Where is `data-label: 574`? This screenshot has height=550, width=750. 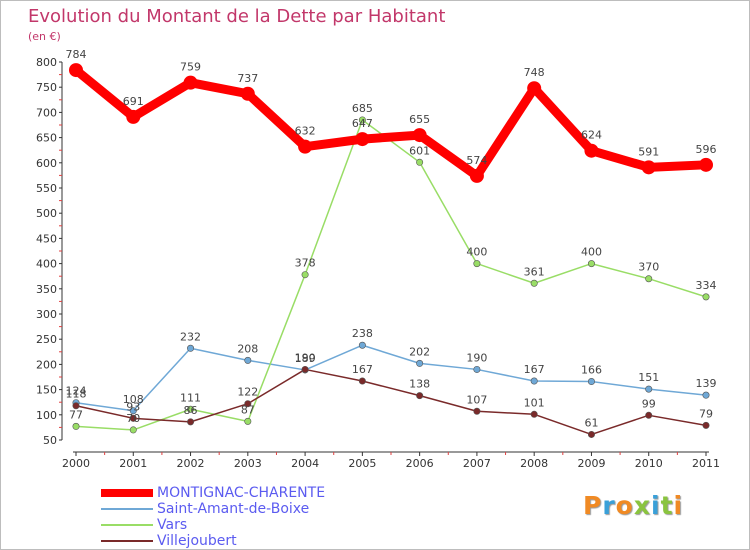 data-label: 574 is located at coordinates (476, 160).